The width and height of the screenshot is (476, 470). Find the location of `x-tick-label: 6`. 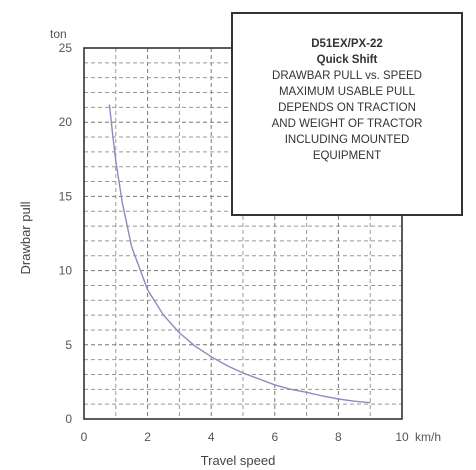

x-tick-label: 6 is located at coordinates (274, 437).